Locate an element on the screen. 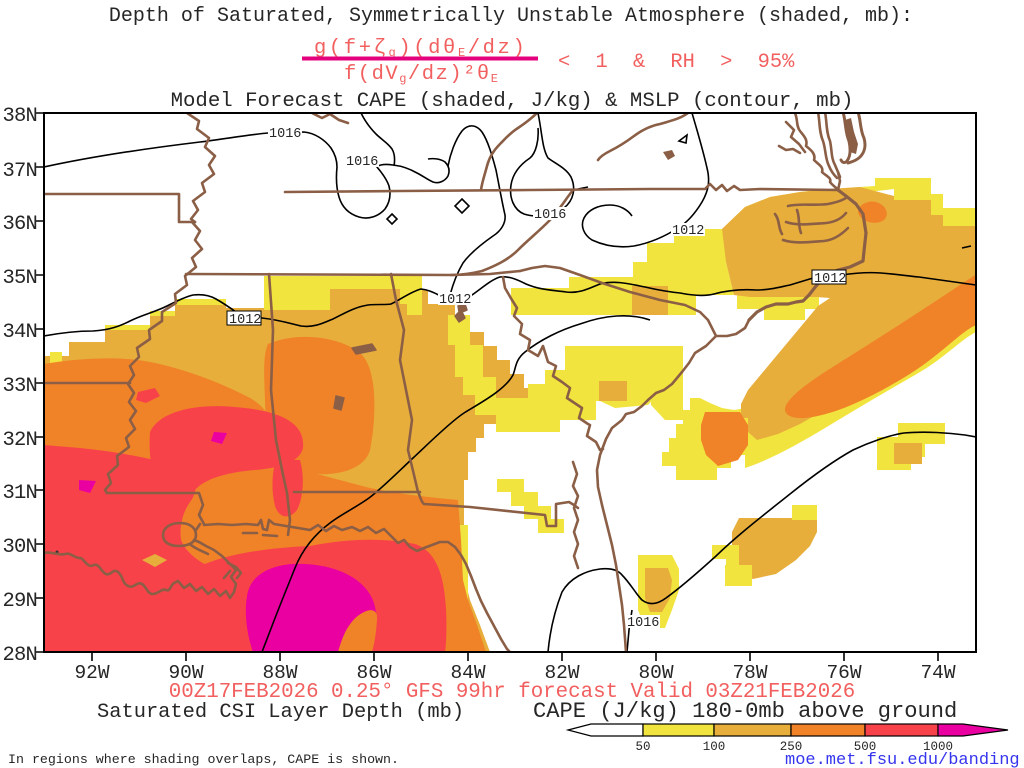  svg-text: 84W is located at coordinates (467, 673).